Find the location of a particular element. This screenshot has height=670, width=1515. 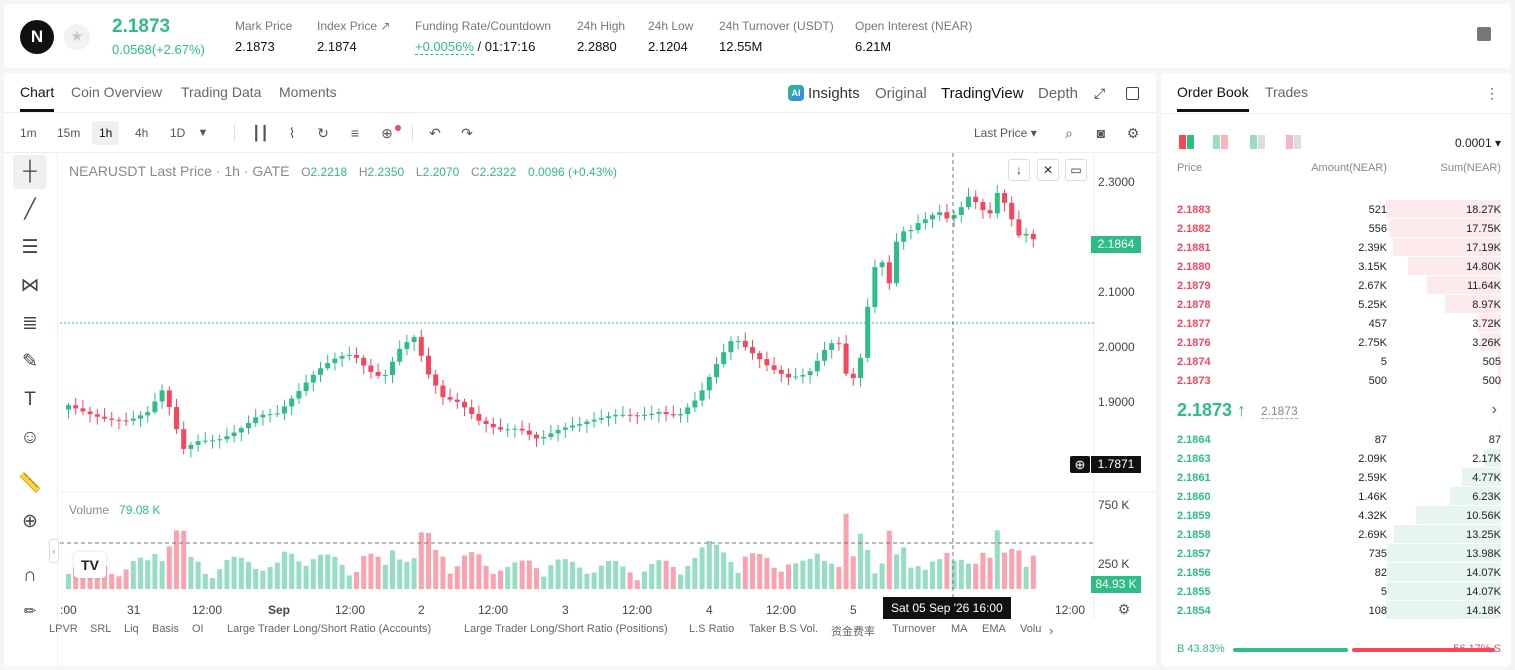

chart-settings-icon: ⚙ is located at coordinates (1124, 609).